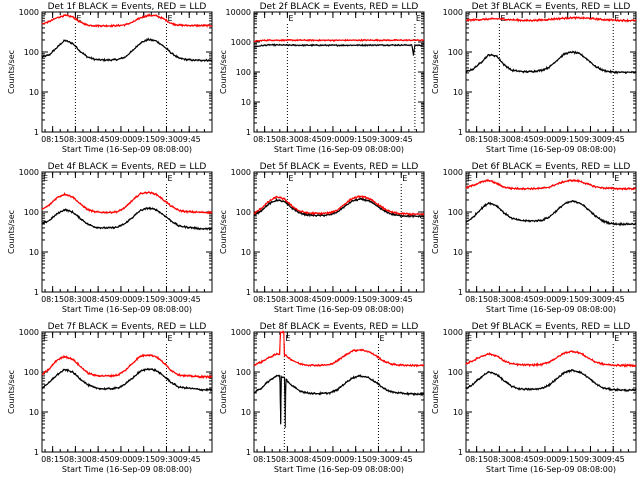  I want to click on chart-title: Det 6f BLACK = Events, RED = LLD, so click(551, 167).